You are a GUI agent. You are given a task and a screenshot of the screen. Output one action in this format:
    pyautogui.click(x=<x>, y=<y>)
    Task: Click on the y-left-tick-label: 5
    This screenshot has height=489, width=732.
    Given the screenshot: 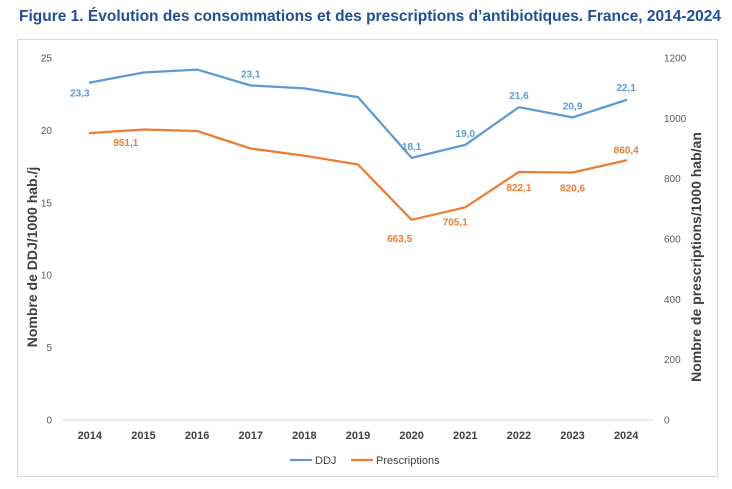 What is the action you would take?
    pyautogui.click(x=49, y=348)
    